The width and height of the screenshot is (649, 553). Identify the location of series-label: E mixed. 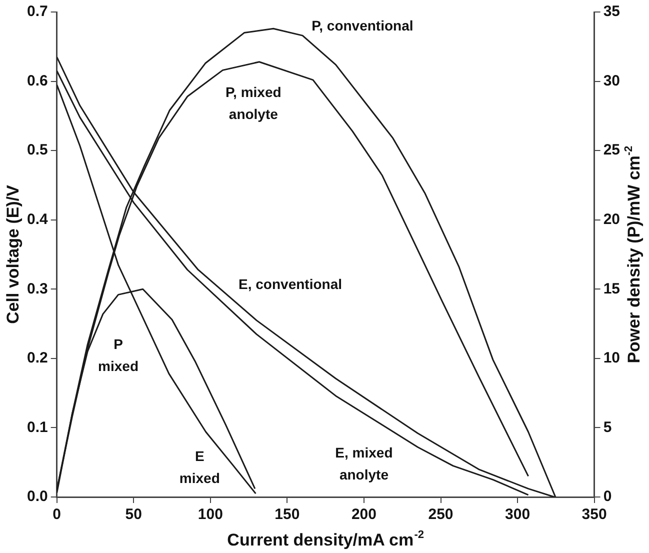
(199, 467).